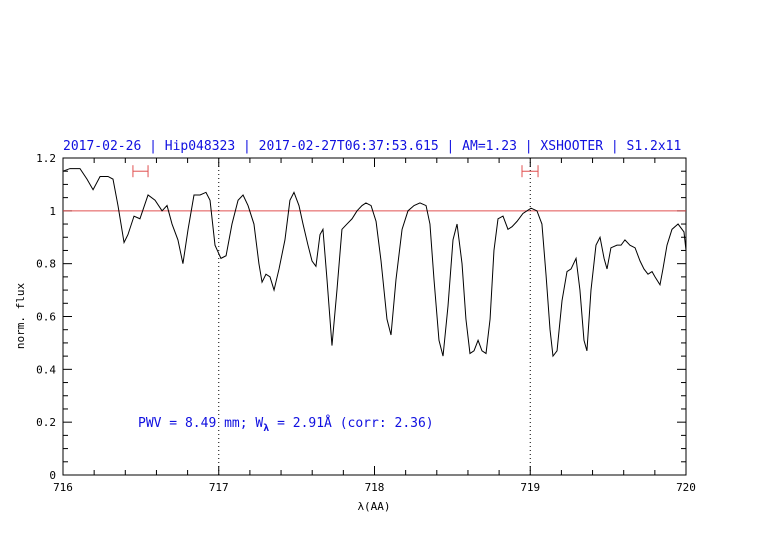 This screenshot has height=546, width=782. What do you see at coordinates (46, 369) in the screenshot?
I see `y-tick-label: 0.4` at bounding box center [46, 369].